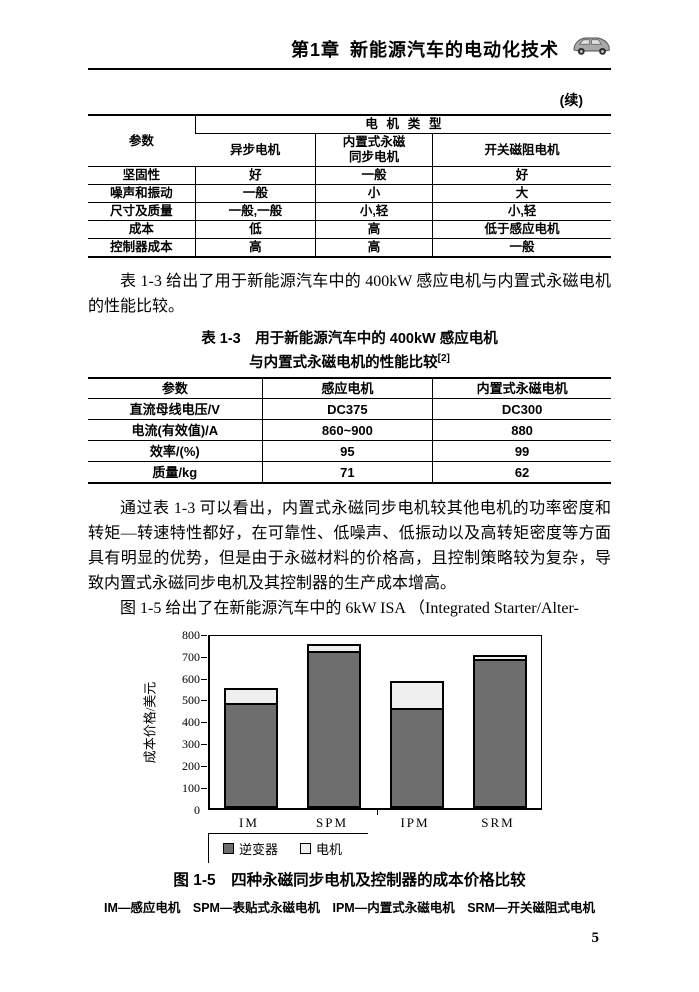 This screenshot has width=699, height=992. I want to click on car-icon, so click(591, 49).